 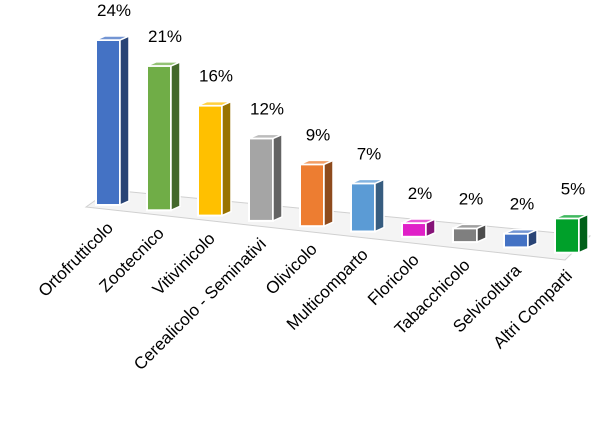 I want to click on value-label-1: 21%, so click(x=165, y=36).